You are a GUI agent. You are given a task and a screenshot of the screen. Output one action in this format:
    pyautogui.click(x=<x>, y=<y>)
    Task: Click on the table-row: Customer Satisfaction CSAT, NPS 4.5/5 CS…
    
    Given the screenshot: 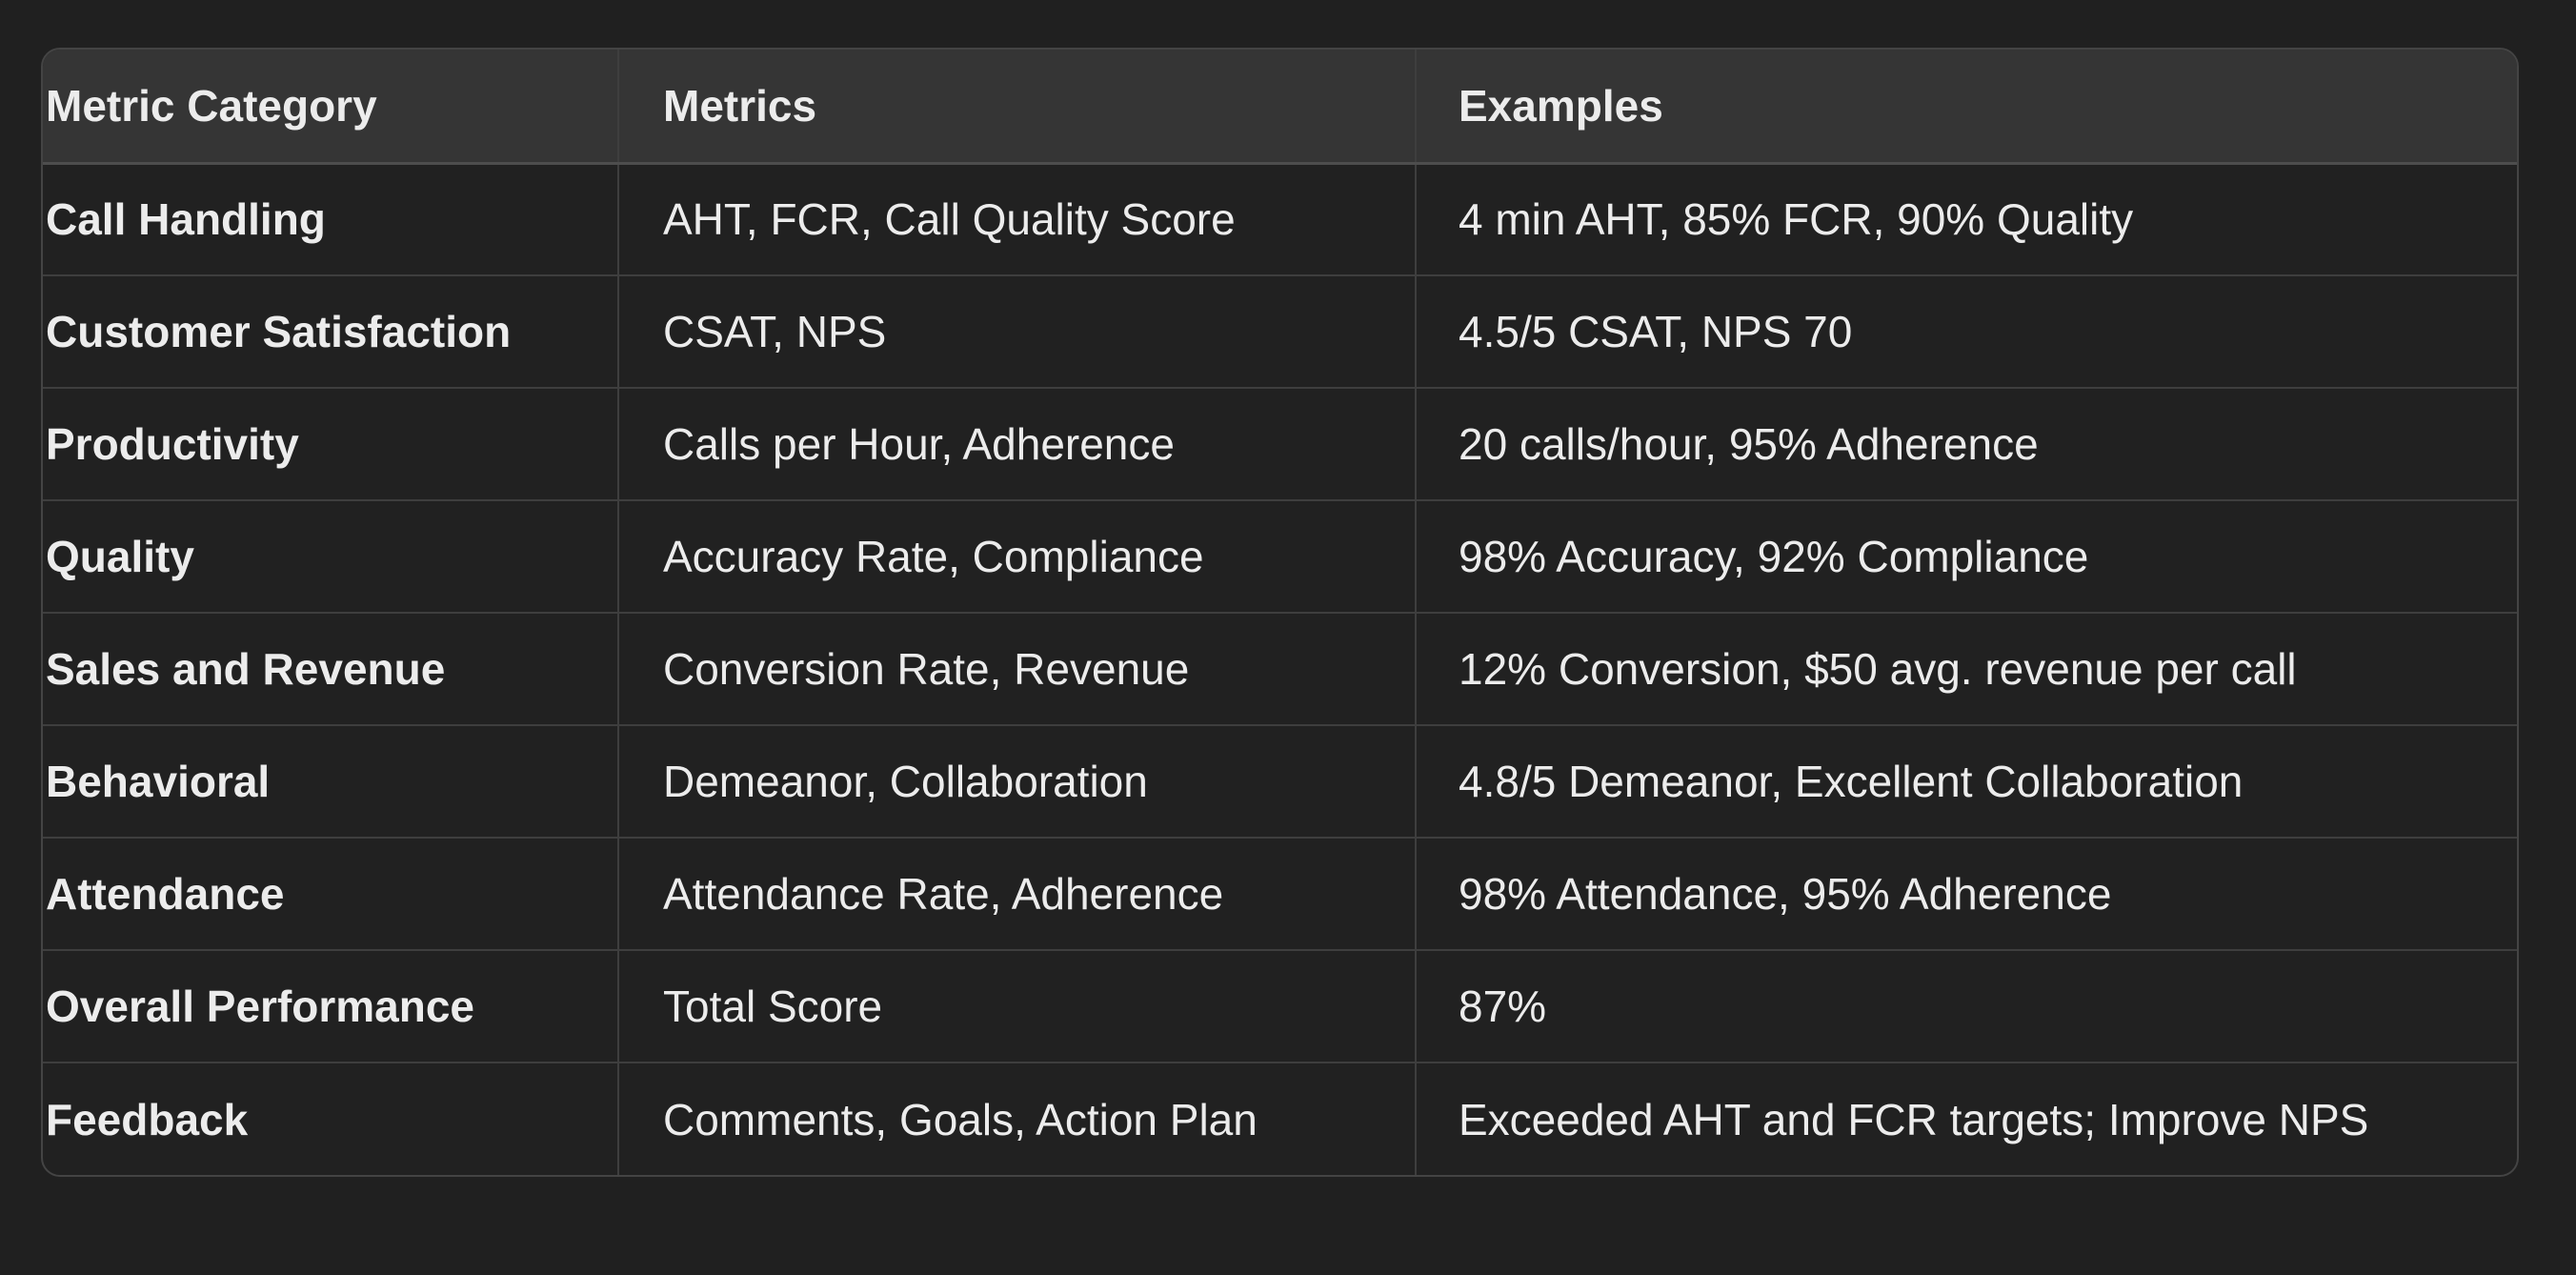 What is the action you would take?
    pyautogui.click(x=1280, y=331)
    